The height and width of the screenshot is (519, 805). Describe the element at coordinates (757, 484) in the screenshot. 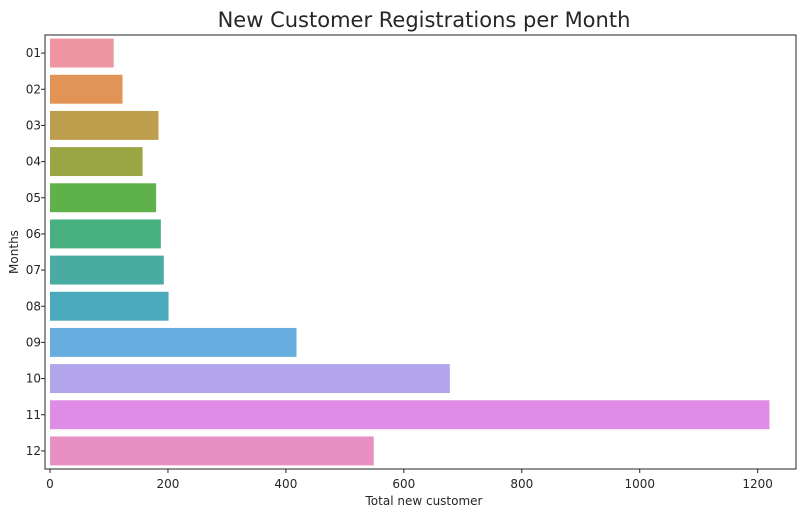

I see `x-tick-label: 1200` at that location.